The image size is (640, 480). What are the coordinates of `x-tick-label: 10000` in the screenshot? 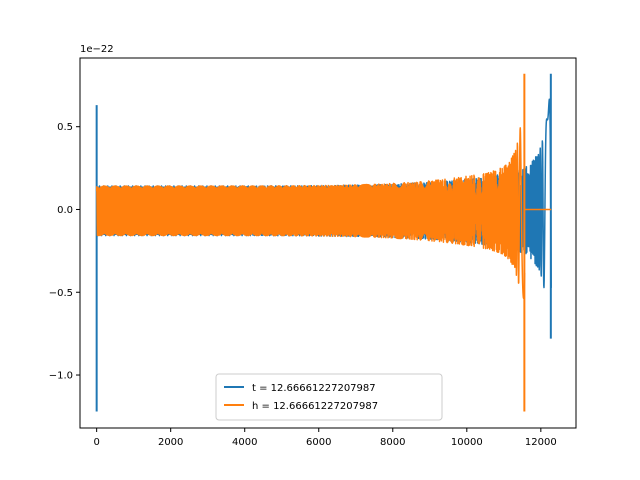 It's located at (467, 442).